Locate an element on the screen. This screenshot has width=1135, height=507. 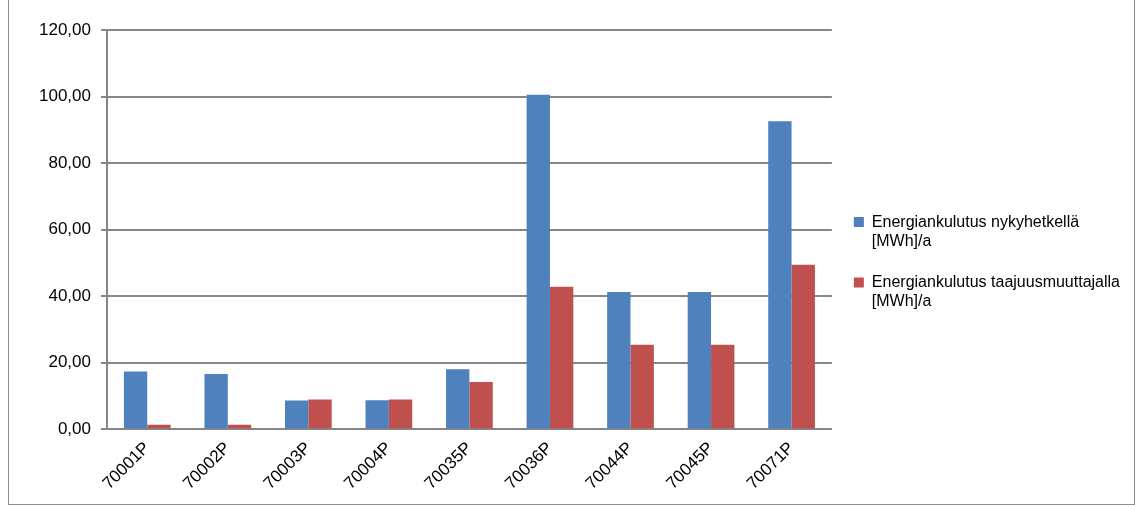
legend-label: Energiankulutus nykyhetkellä [MWh]/a is located at coordinates (975, 230).